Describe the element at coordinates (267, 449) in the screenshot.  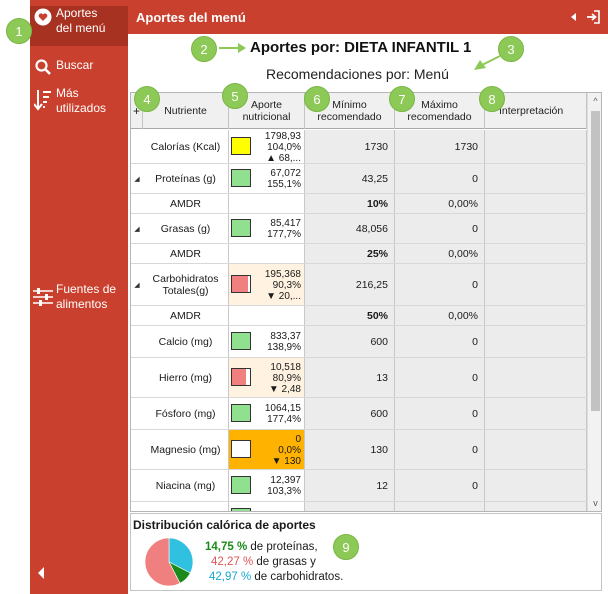
I see `aporte-cell: 0 0,0% ▼ 130` at that location.